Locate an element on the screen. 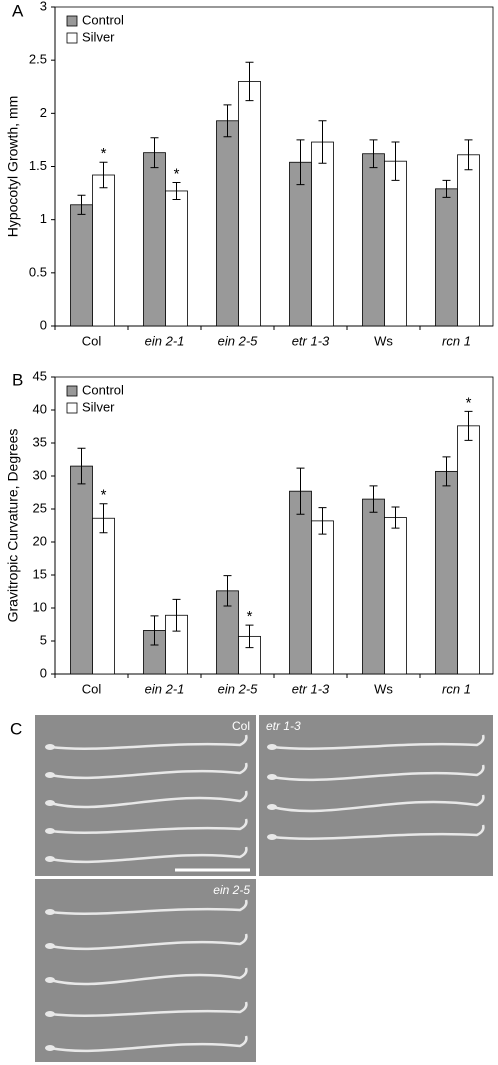 This screenshot has width=498, height=1065. y-tick-label: 2.5 is located at coordinates (38, 59).